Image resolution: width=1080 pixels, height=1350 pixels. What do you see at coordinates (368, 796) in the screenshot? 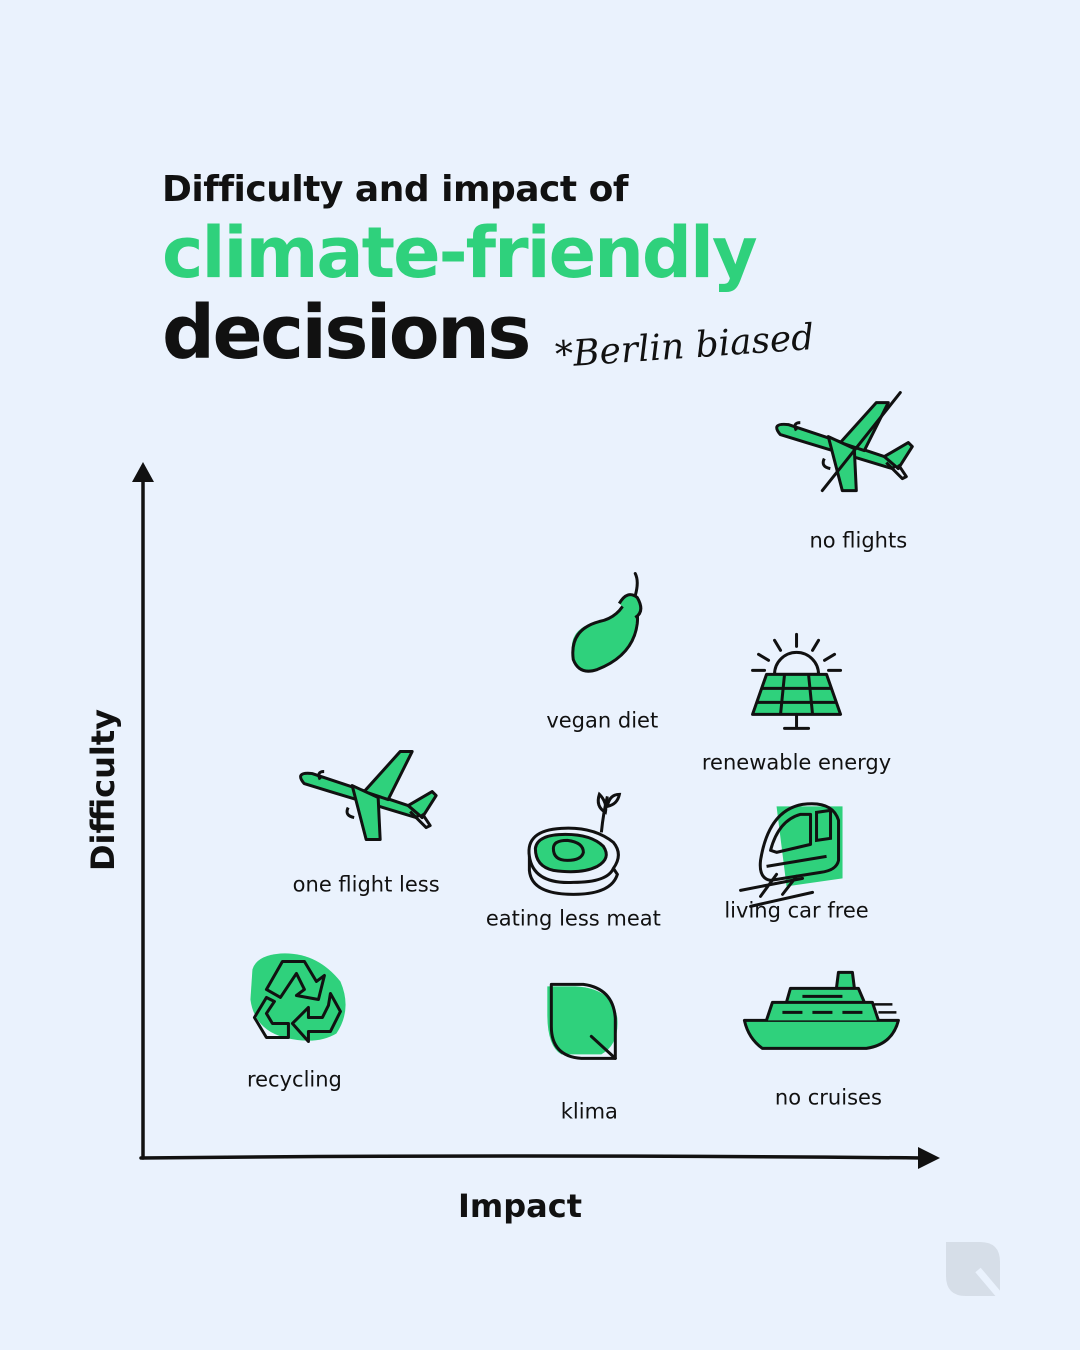
I see `airplane-icon` at bounding box center [368, 796].